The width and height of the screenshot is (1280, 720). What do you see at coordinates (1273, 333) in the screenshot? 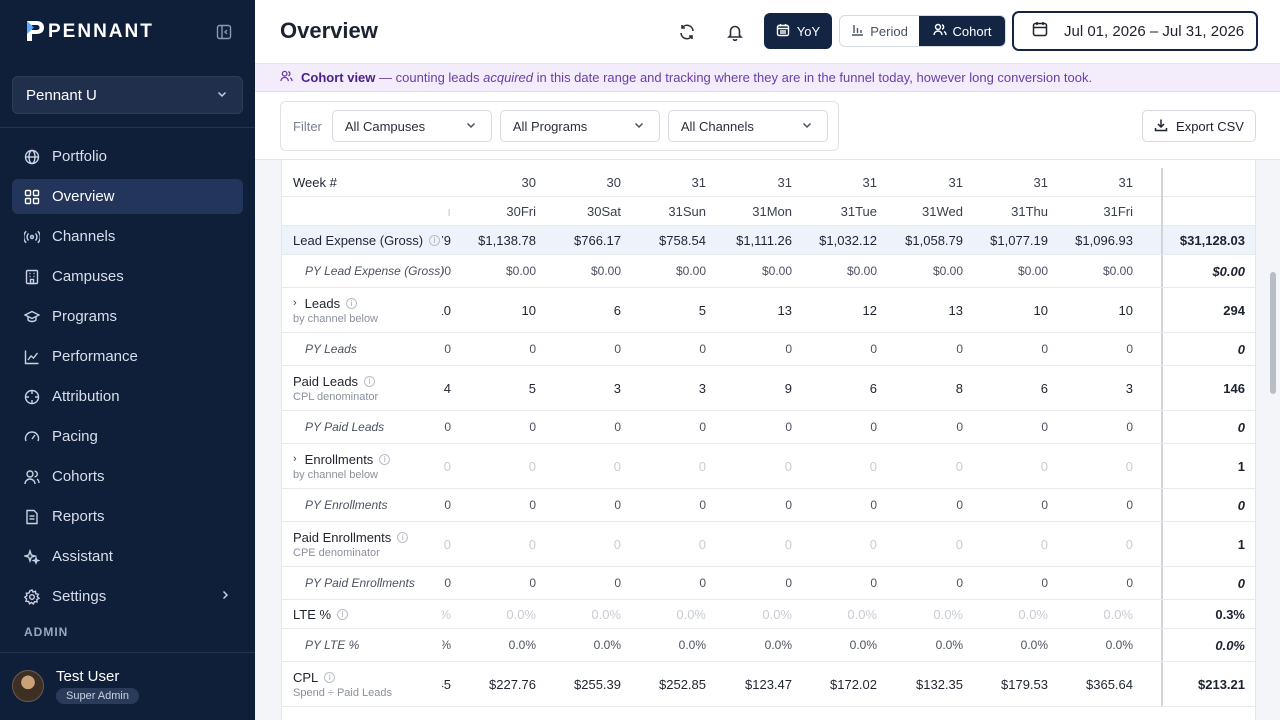
I see `vertical-scrollbar` at bounding box center [1273, 333].